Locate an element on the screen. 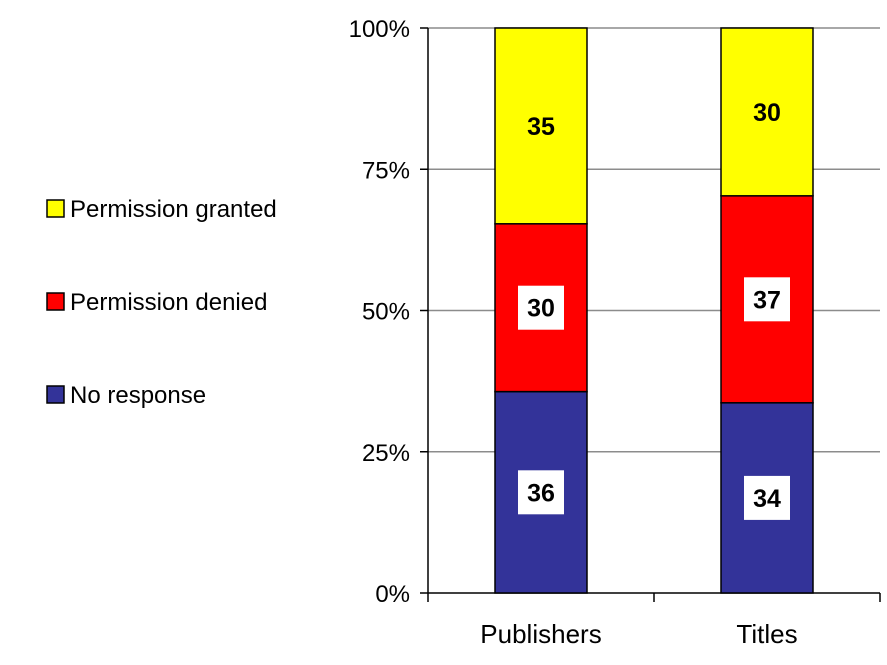  y-tick-label: 75% is located at coordinates (386, 170).